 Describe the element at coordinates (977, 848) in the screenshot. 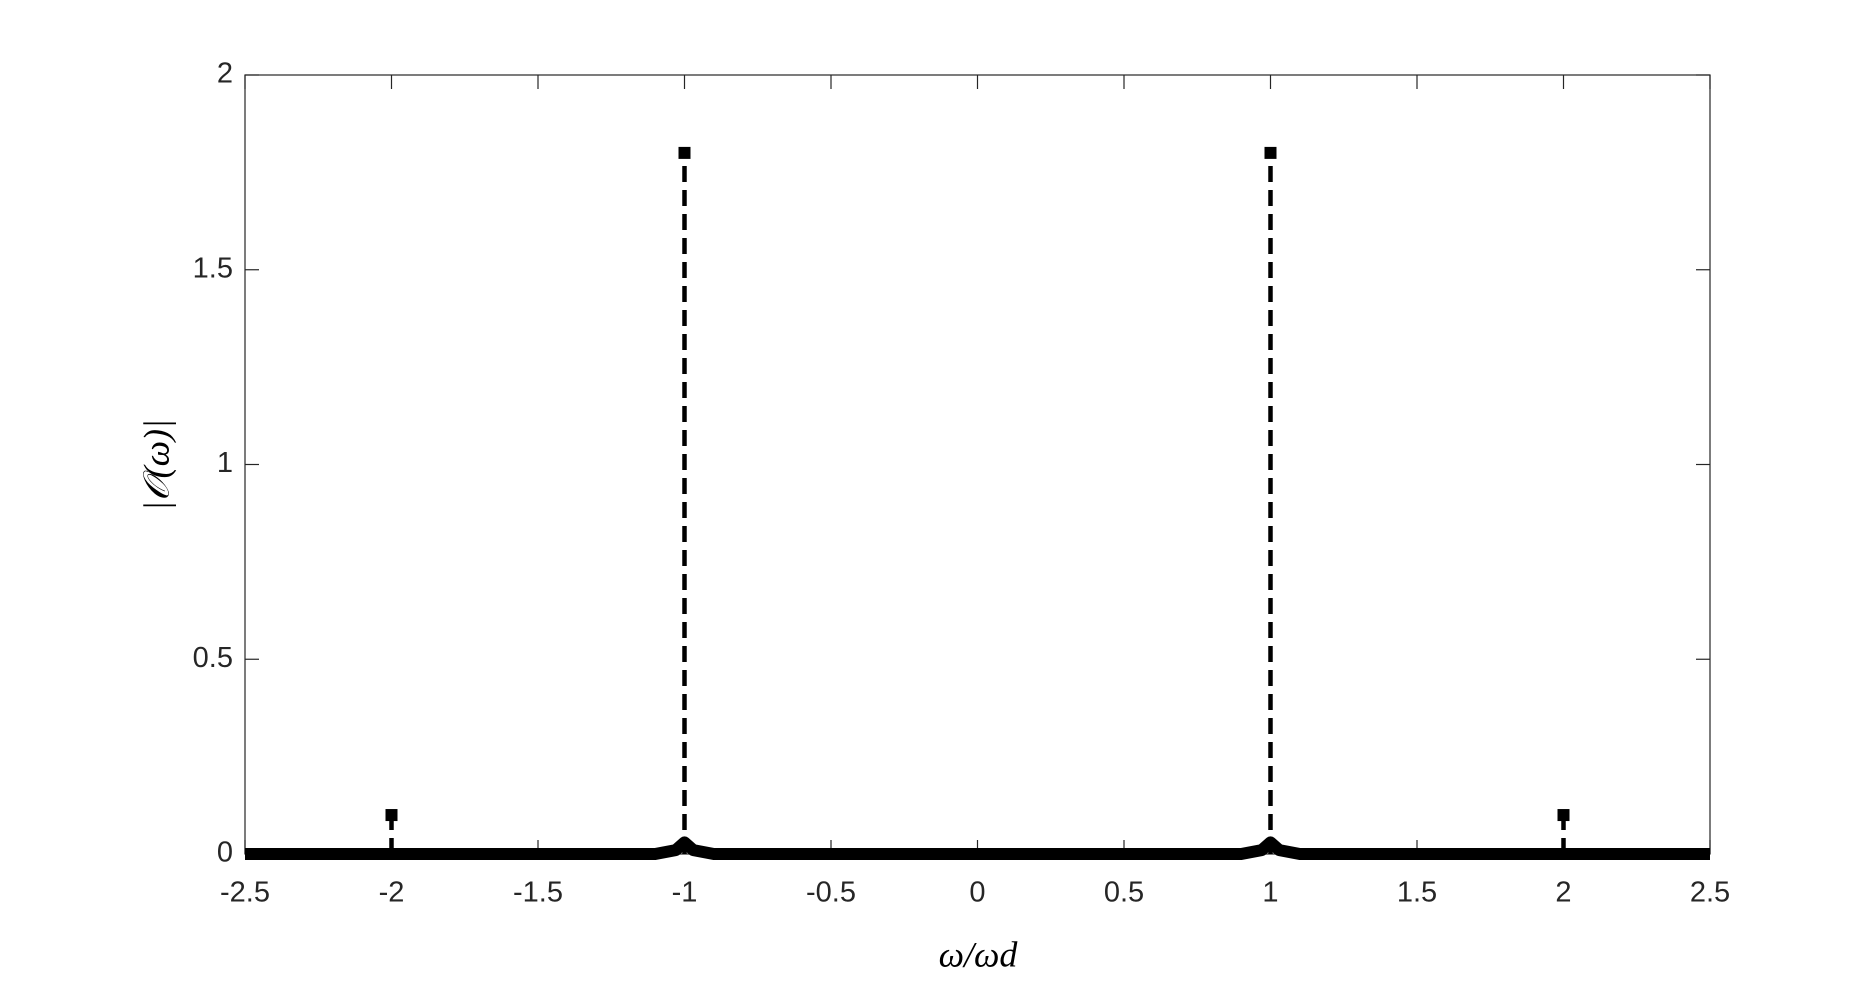

I see `spectrum-line` at that location.